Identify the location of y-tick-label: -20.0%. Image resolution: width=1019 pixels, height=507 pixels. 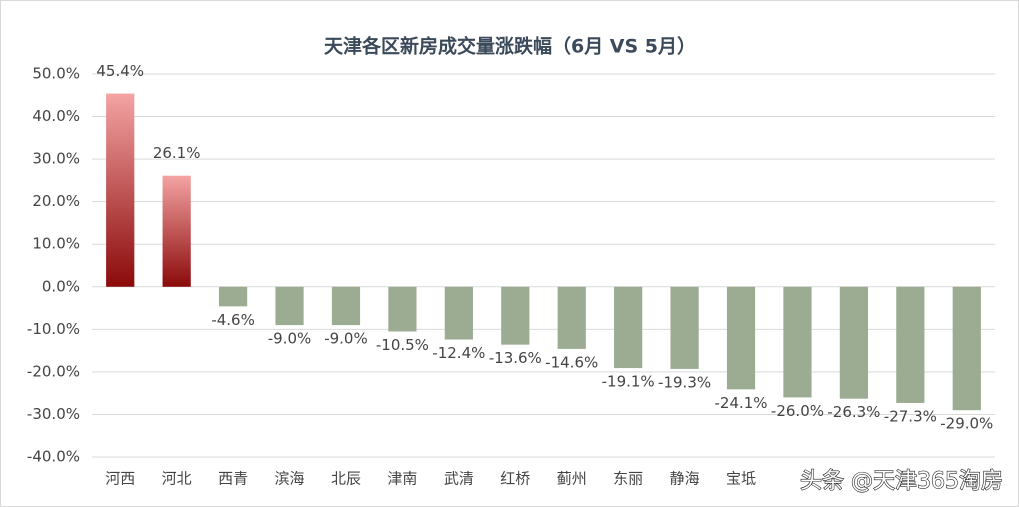
(53, 371).